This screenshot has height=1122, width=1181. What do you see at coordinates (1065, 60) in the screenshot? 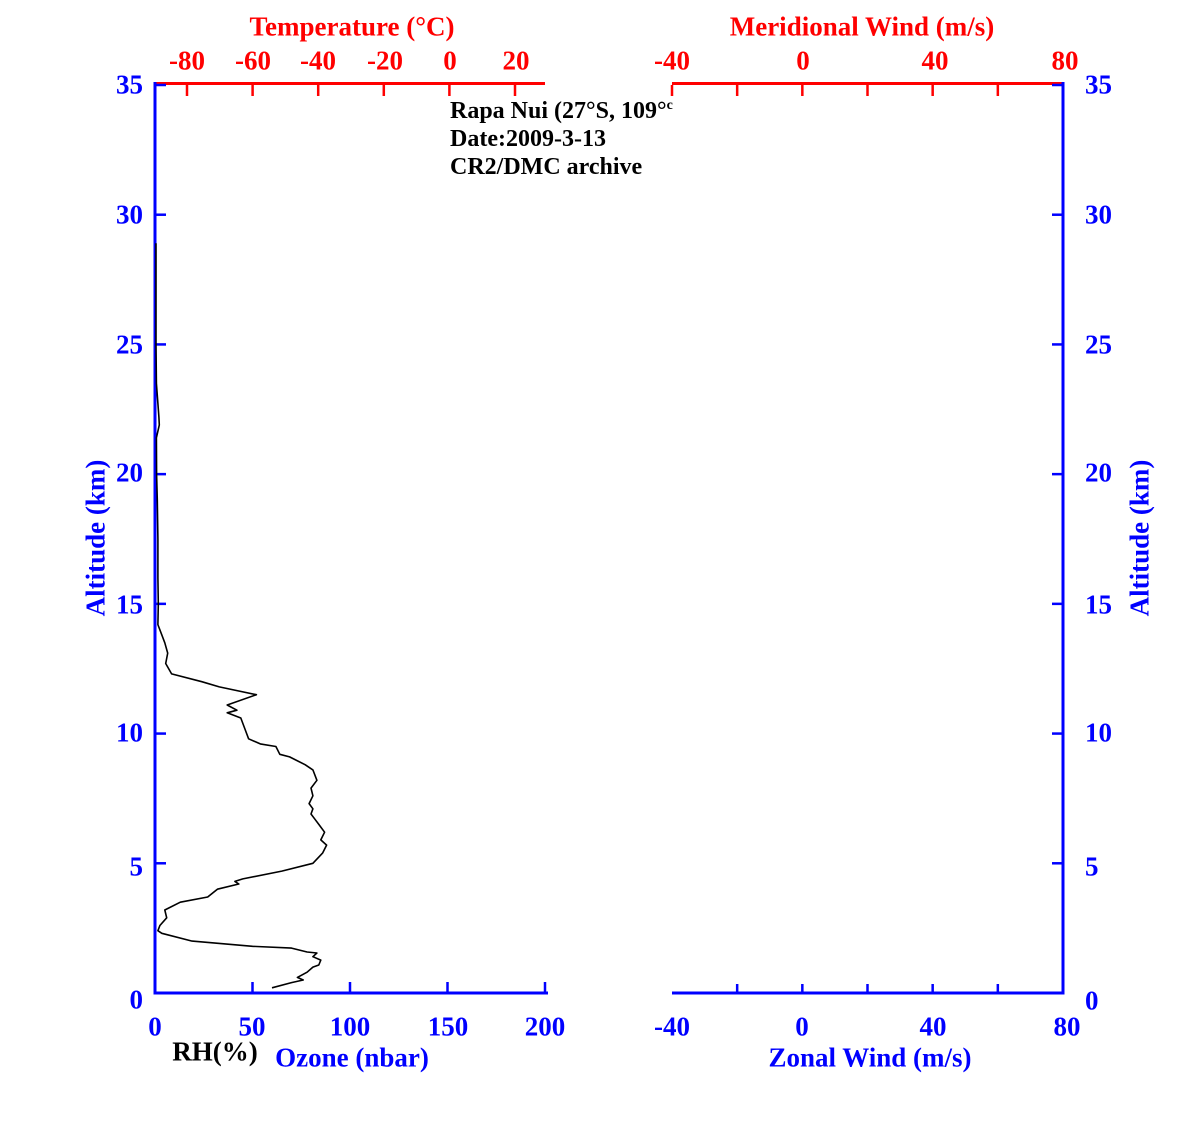
I see `meridional-tick-label: 80` at bounding box center [1065, 60].